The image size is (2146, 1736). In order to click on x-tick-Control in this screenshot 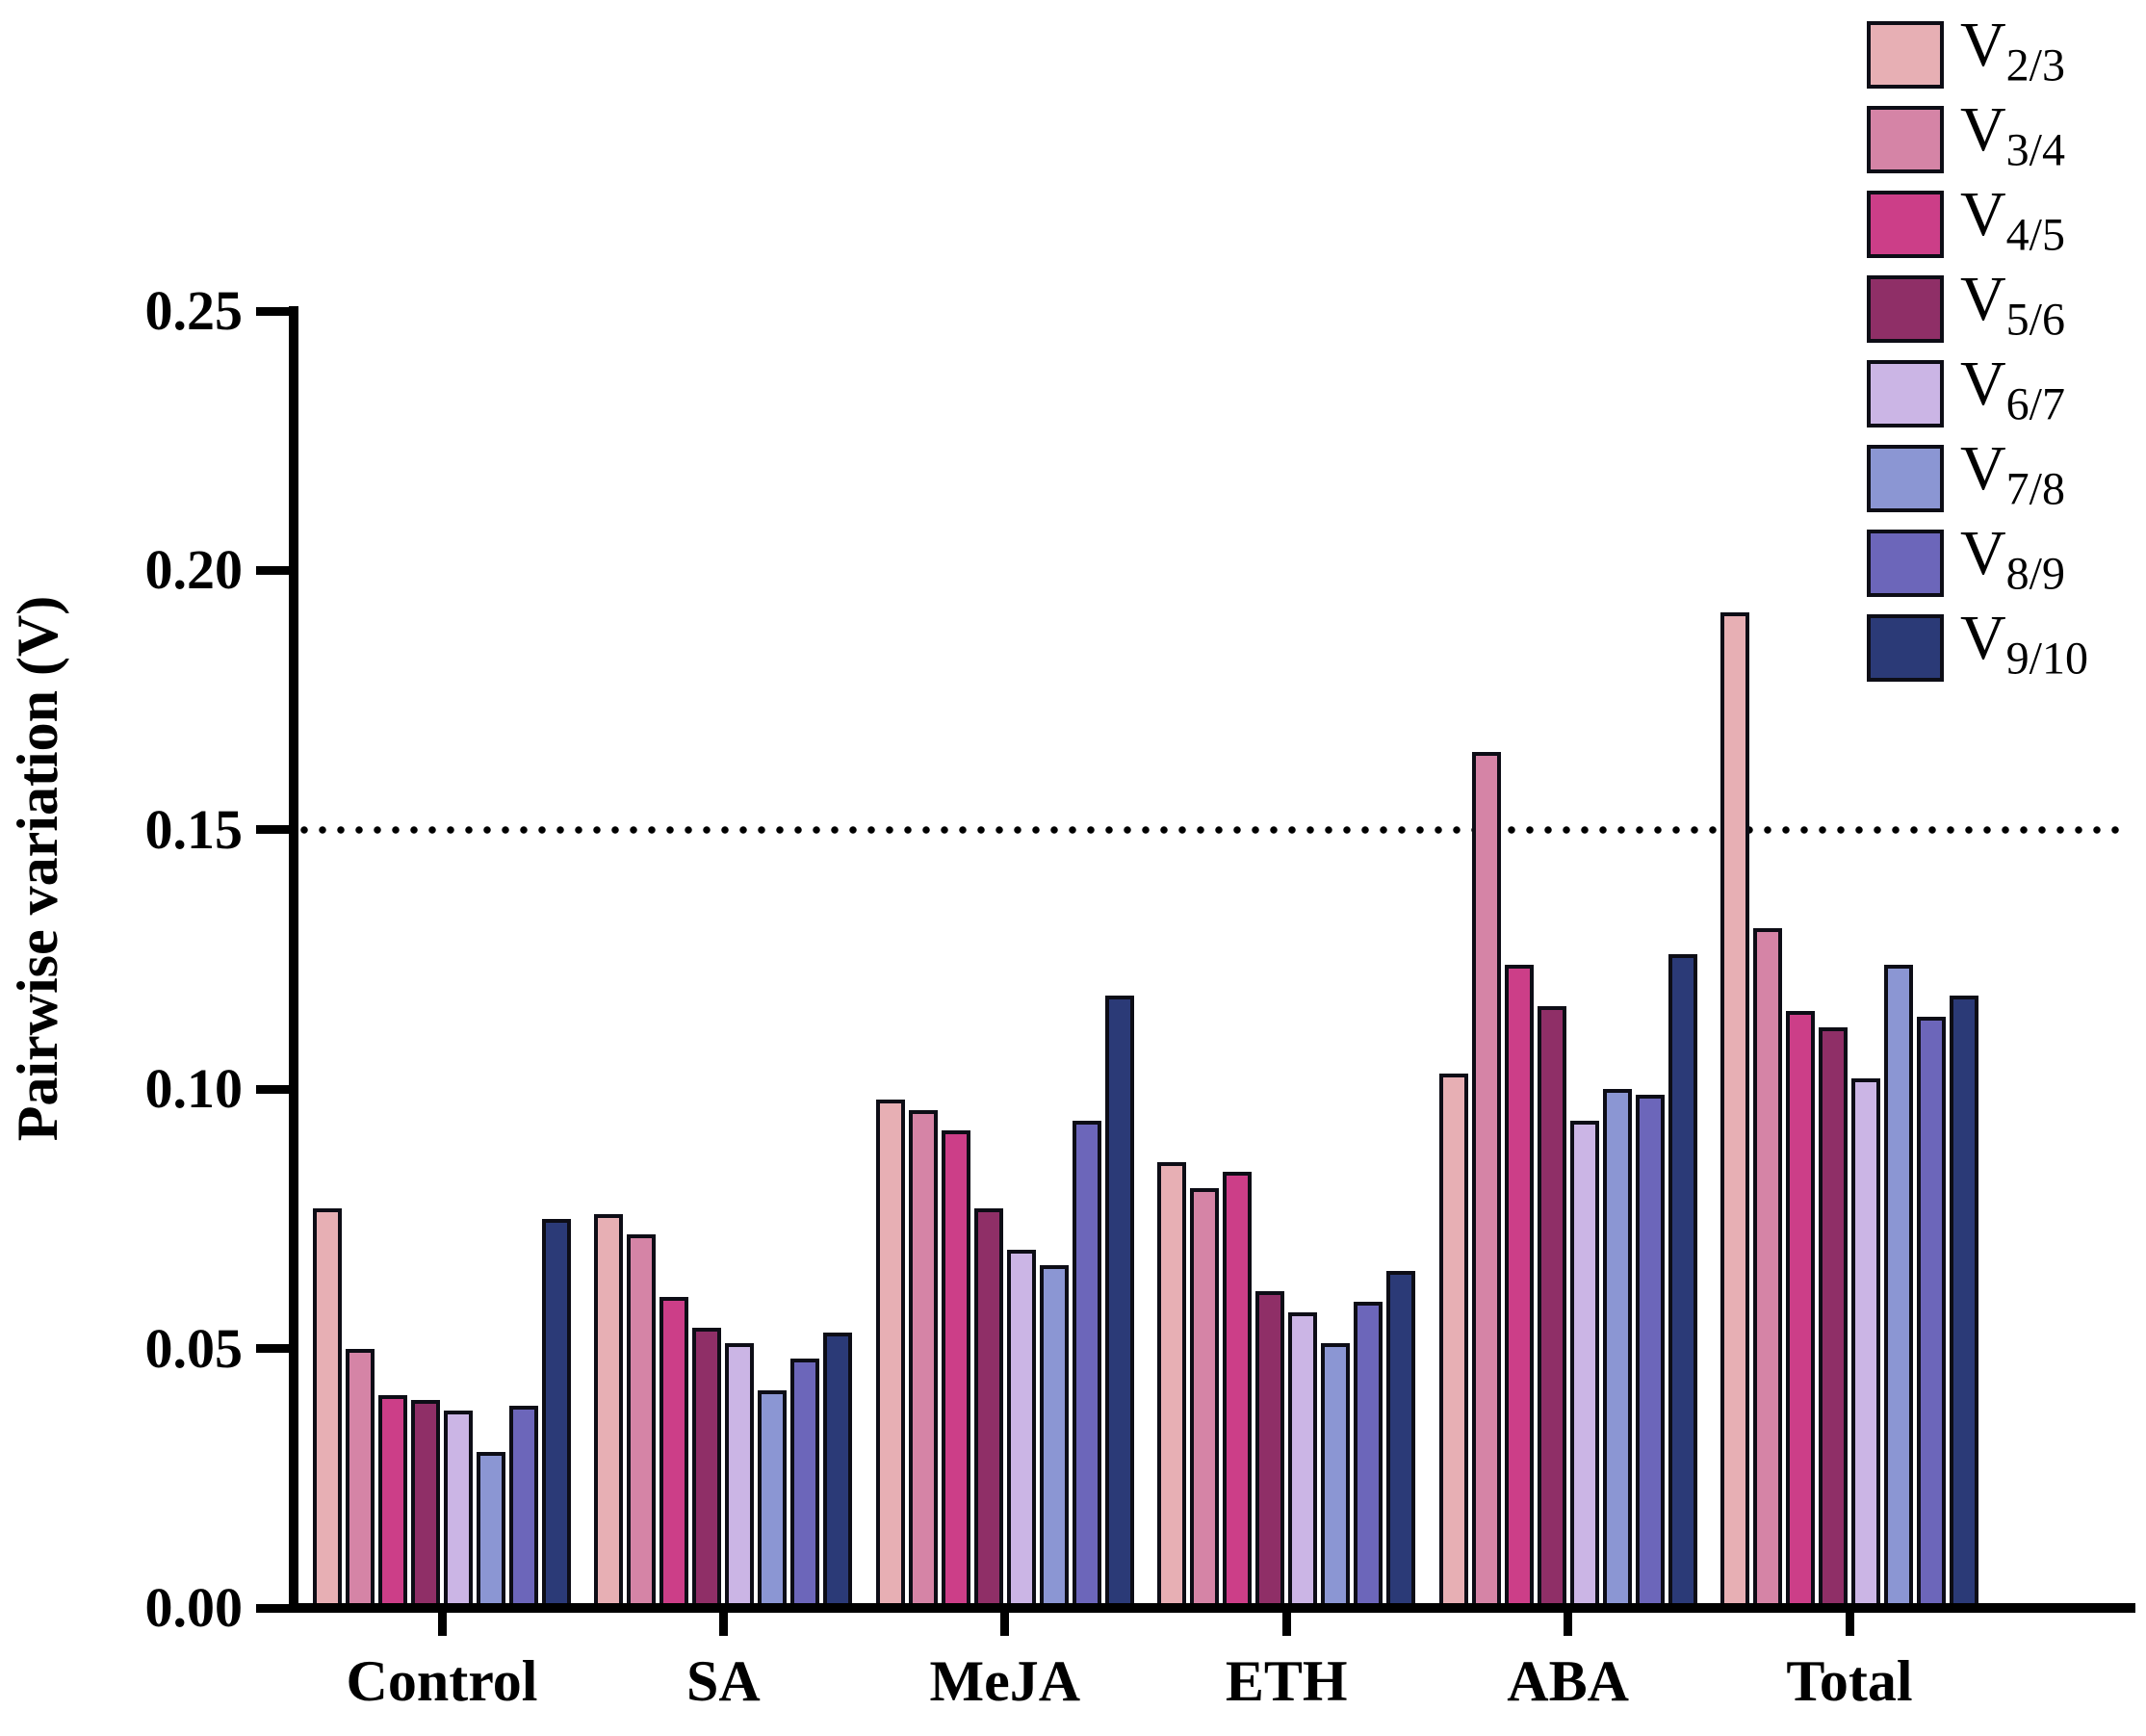, I will do `click(442, 1624)`.